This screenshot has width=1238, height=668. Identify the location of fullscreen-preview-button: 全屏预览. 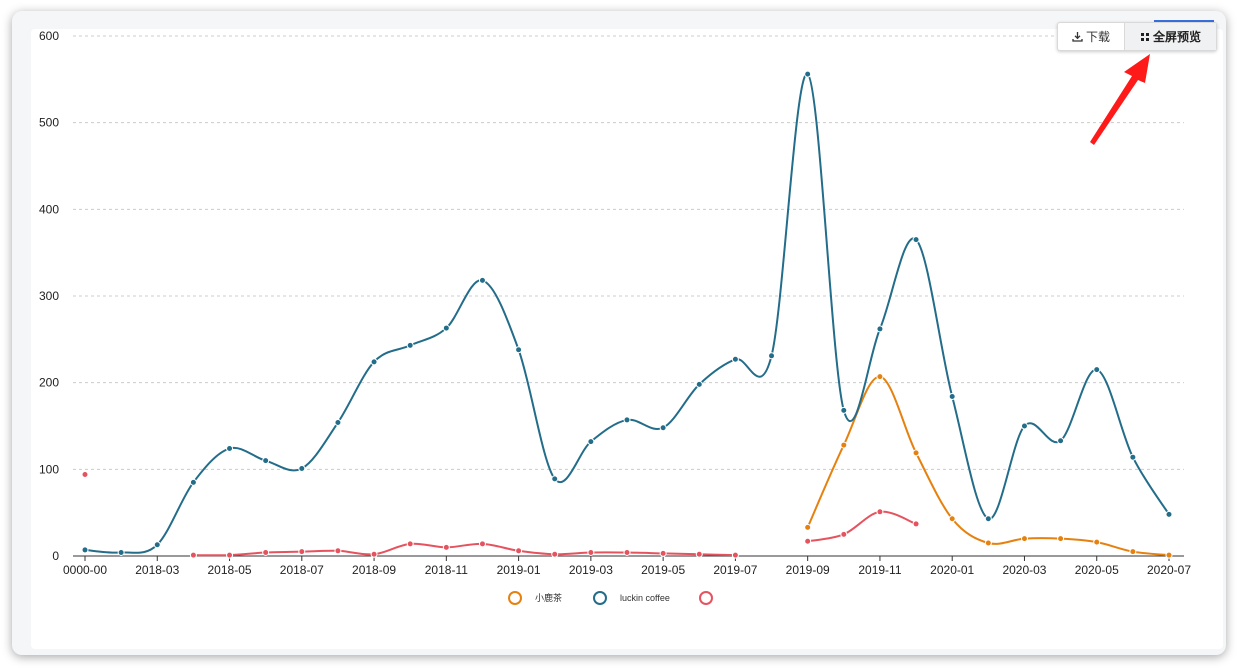
(1170, 36).